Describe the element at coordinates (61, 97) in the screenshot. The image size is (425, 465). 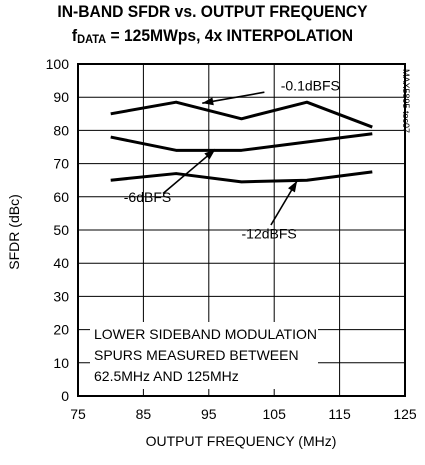
I see `y-tick-label: 90` at that location.